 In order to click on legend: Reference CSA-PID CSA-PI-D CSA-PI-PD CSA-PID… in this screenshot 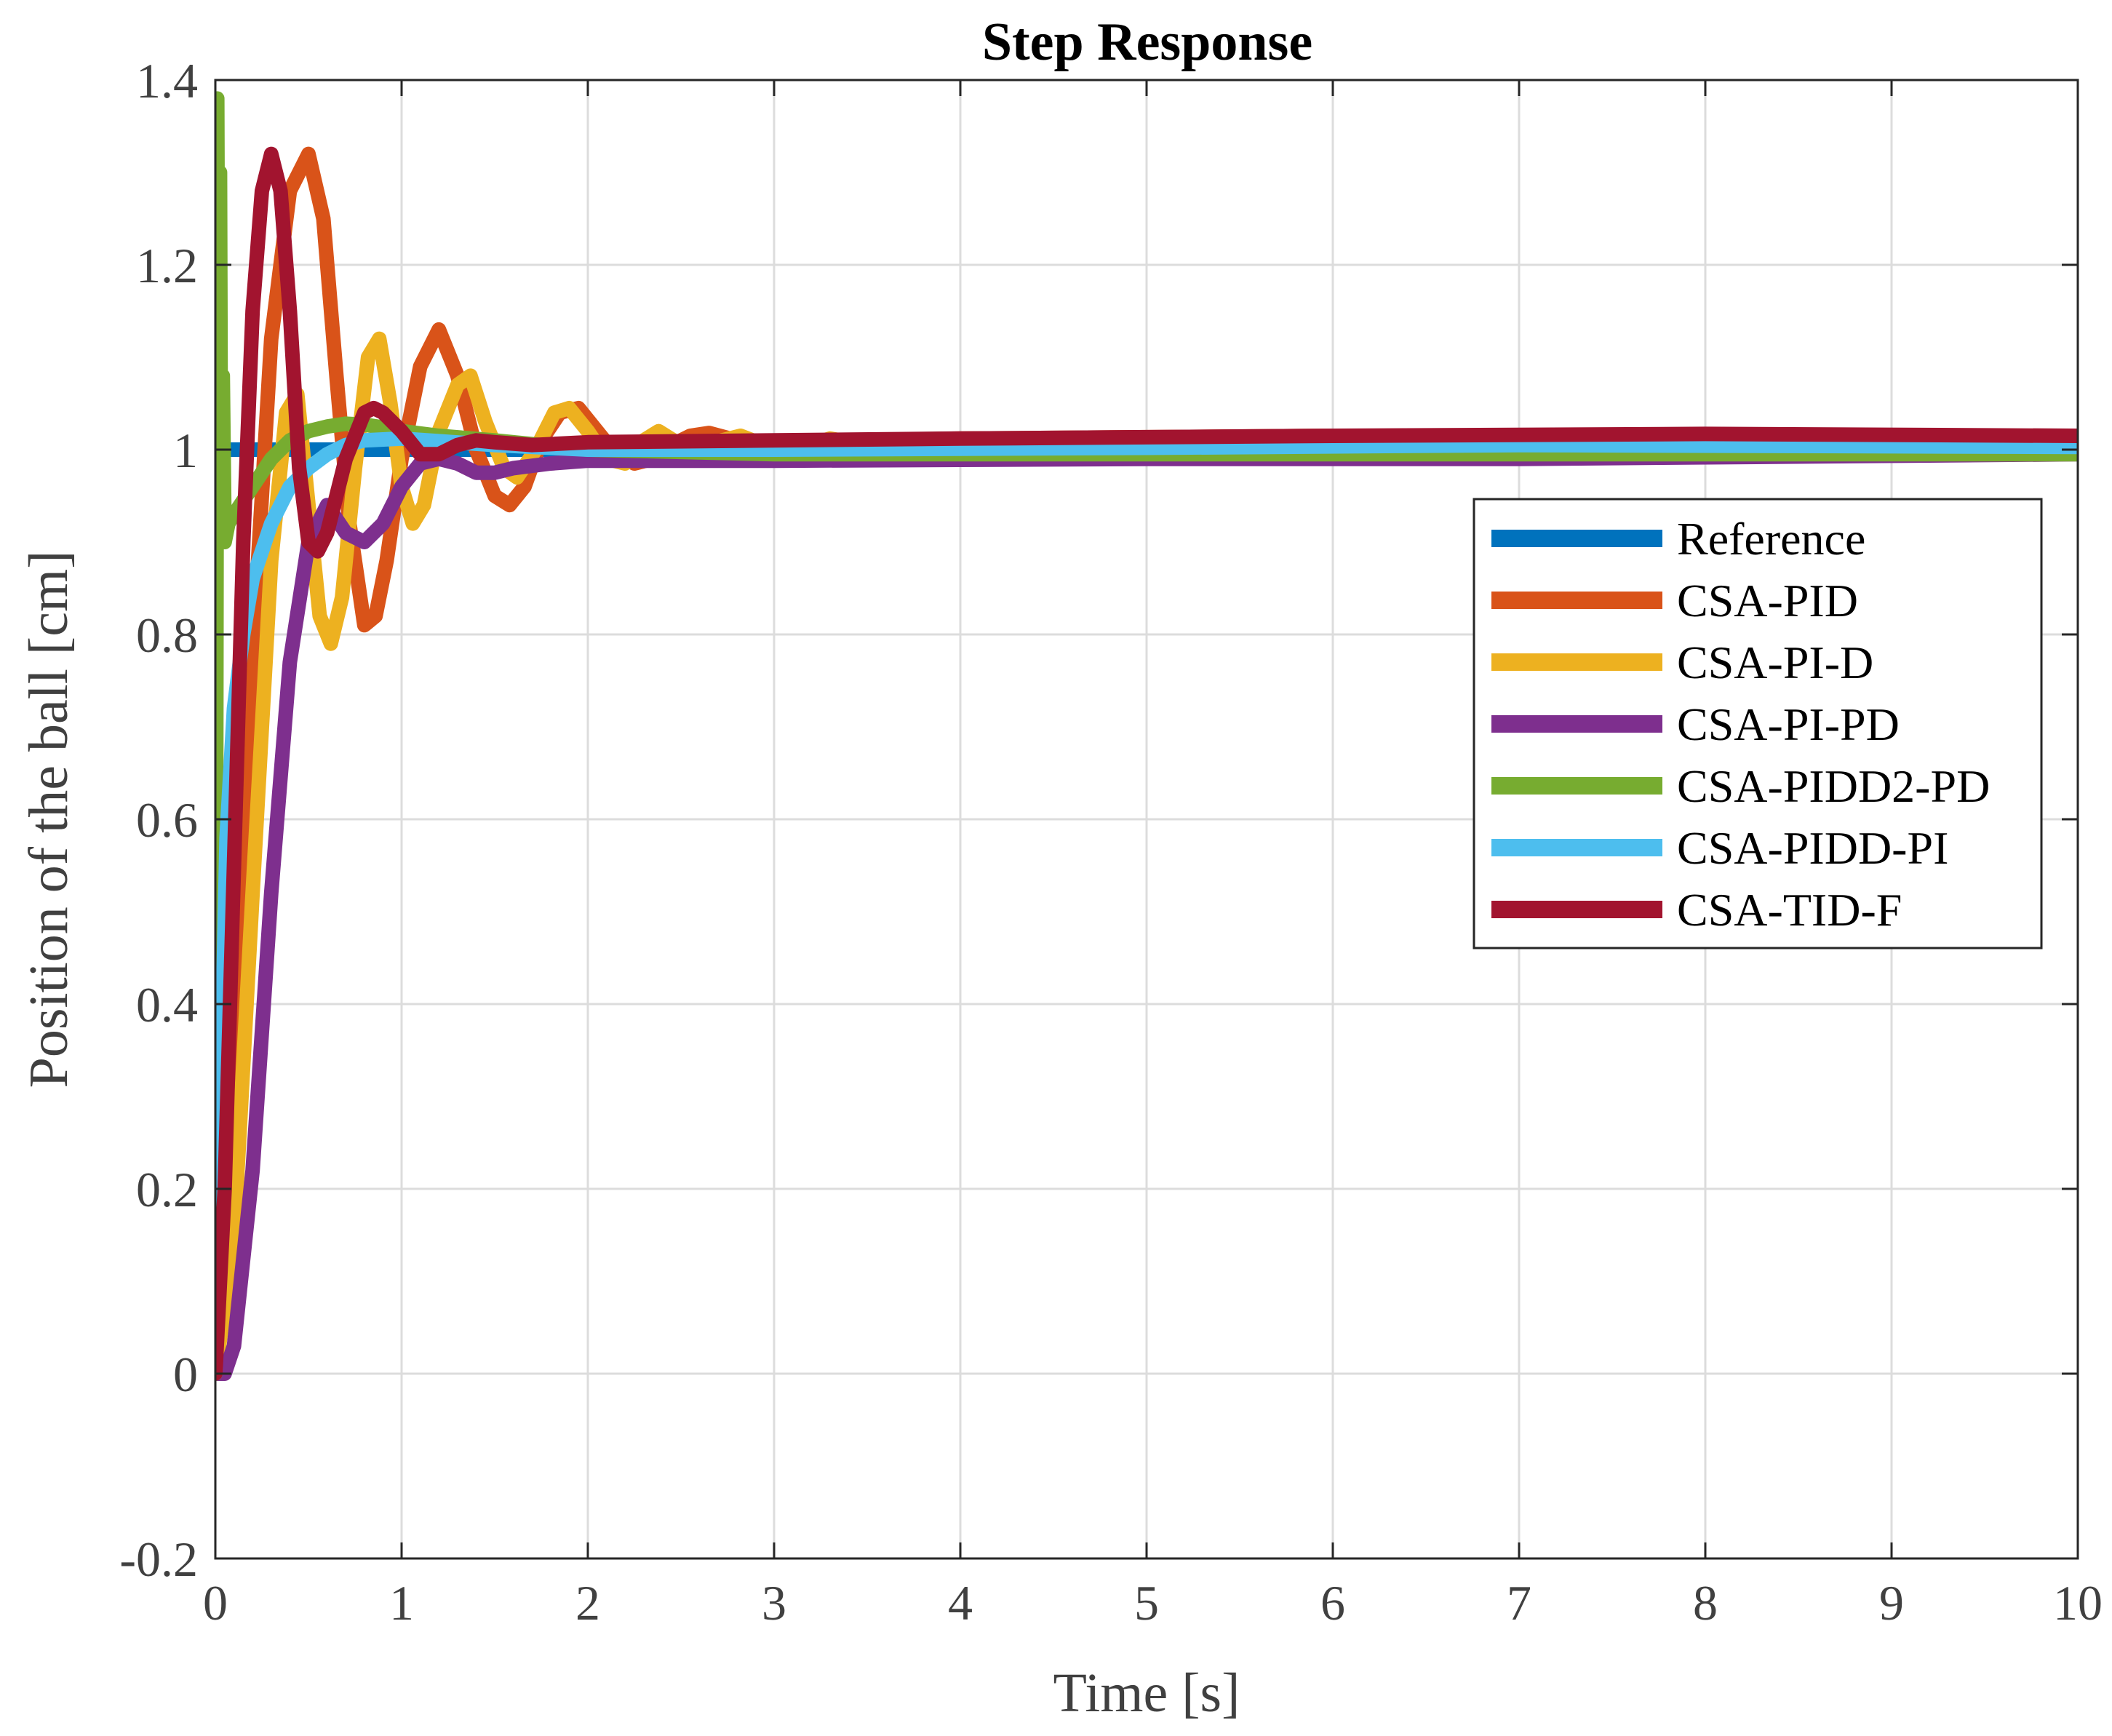, I will do `click(1758, 723)`.